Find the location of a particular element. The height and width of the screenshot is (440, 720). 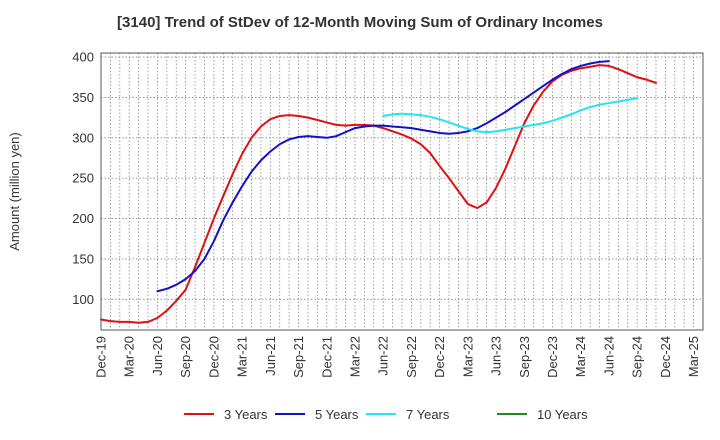

y-tick-label: 100 is located at coordinates (83, 299).